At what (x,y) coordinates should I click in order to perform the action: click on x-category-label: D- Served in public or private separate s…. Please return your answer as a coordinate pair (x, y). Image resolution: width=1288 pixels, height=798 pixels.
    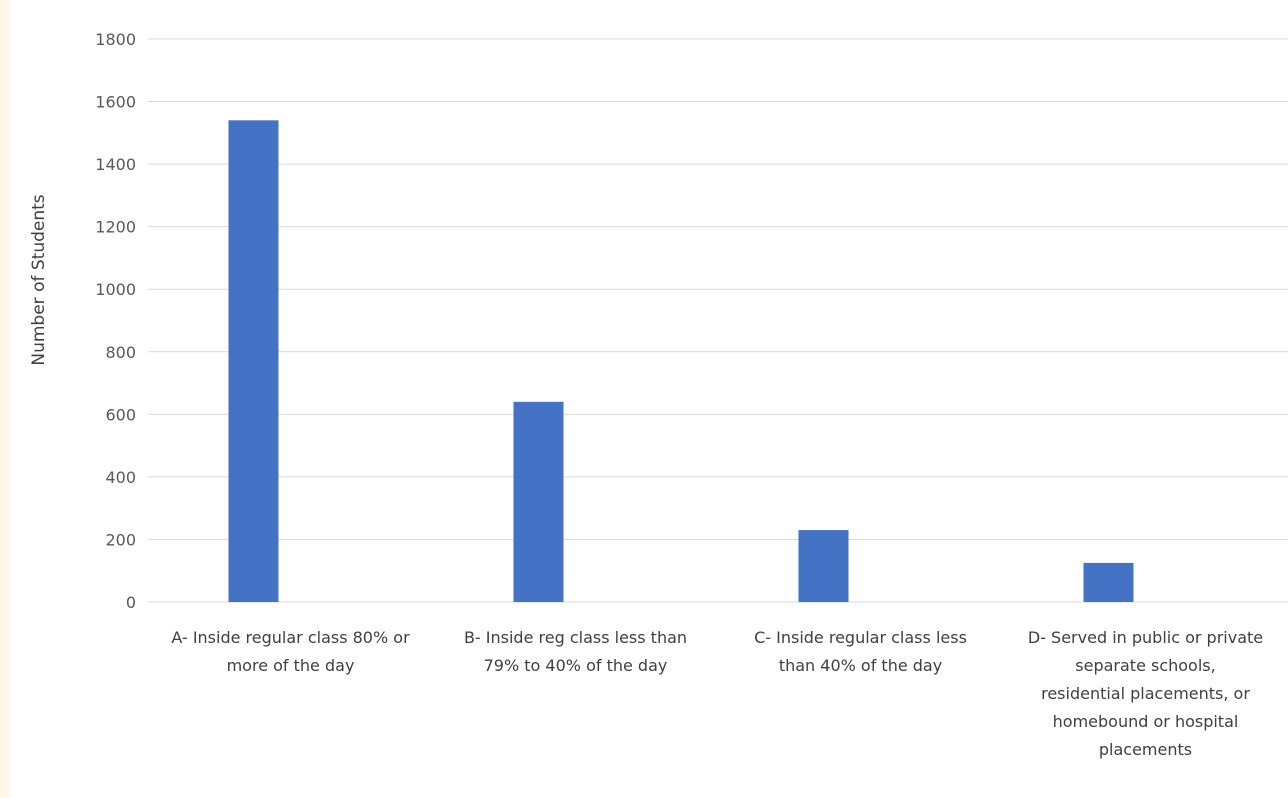
    Looking at the image, I should click on (1145, 693).